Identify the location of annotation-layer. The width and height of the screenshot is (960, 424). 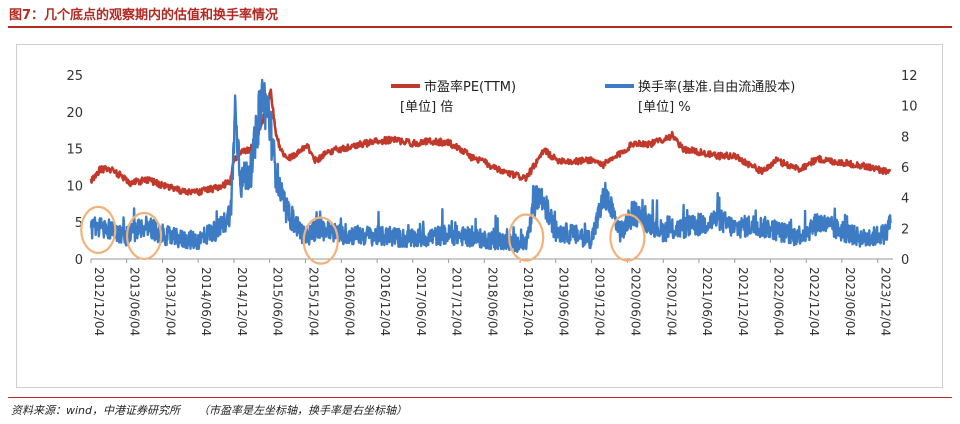
(363, 235).